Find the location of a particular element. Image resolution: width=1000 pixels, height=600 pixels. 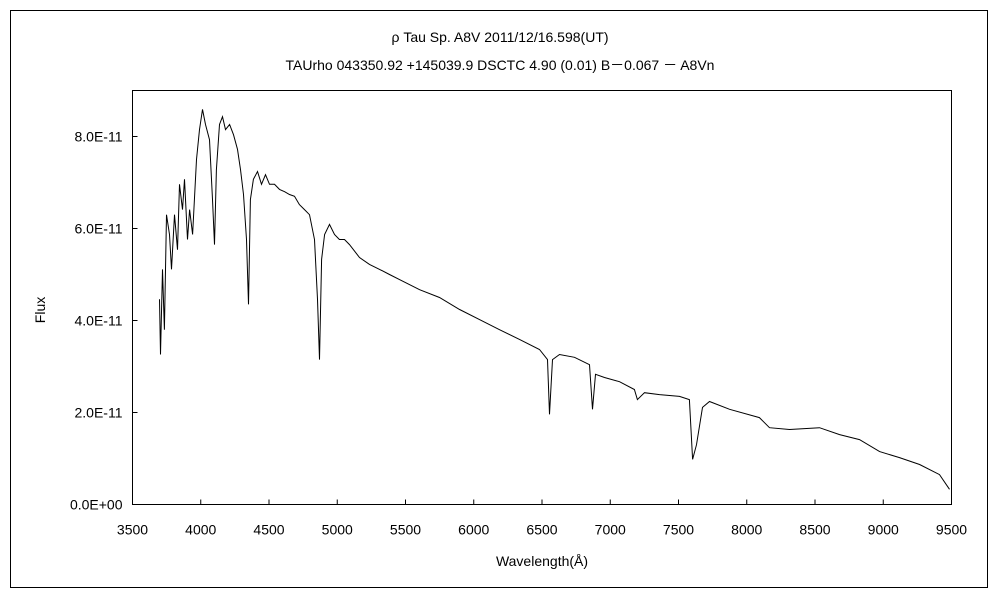

x-tick-label: 5000 is located at coordinates (337, 530).